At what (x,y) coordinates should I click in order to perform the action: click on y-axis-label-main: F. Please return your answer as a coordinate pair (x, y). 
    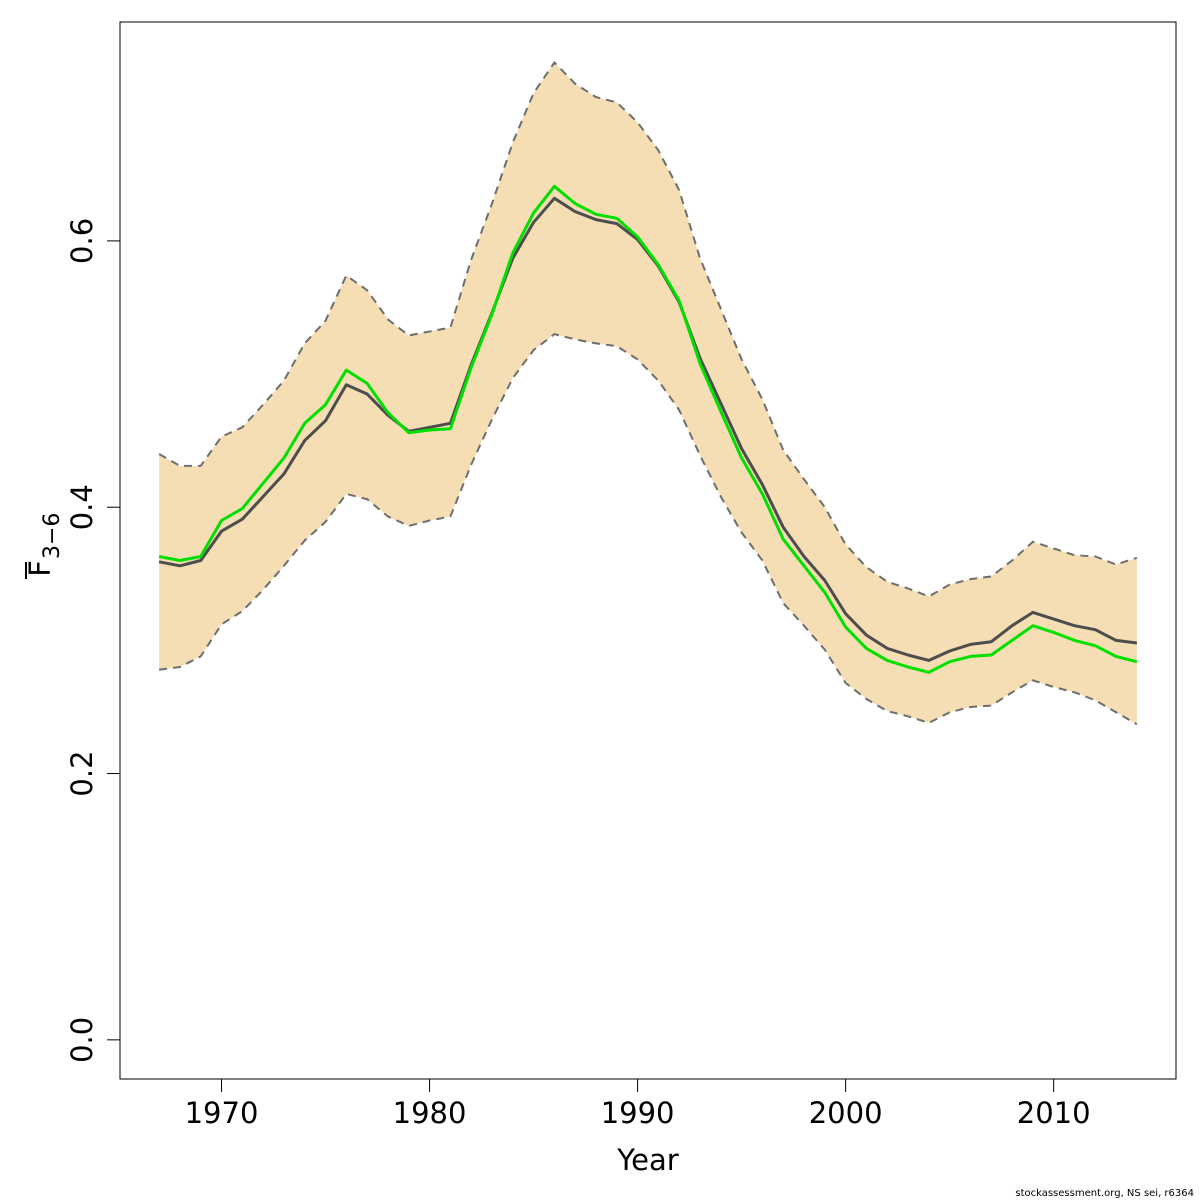
    Looking at the image, I should click on (40, 568).